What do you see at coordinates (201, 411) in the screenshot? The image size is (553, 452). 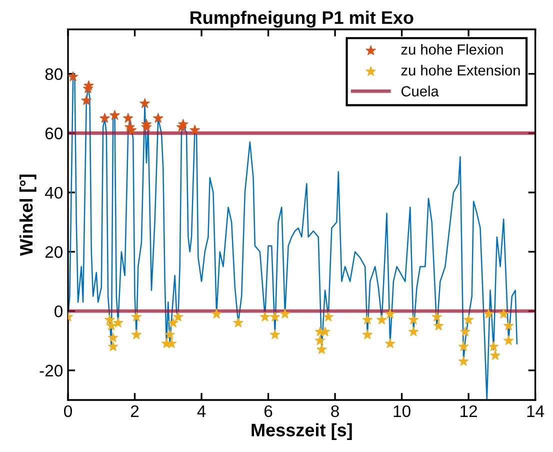 I see `x-tick-label: 4` at bounding box center [201, 411].